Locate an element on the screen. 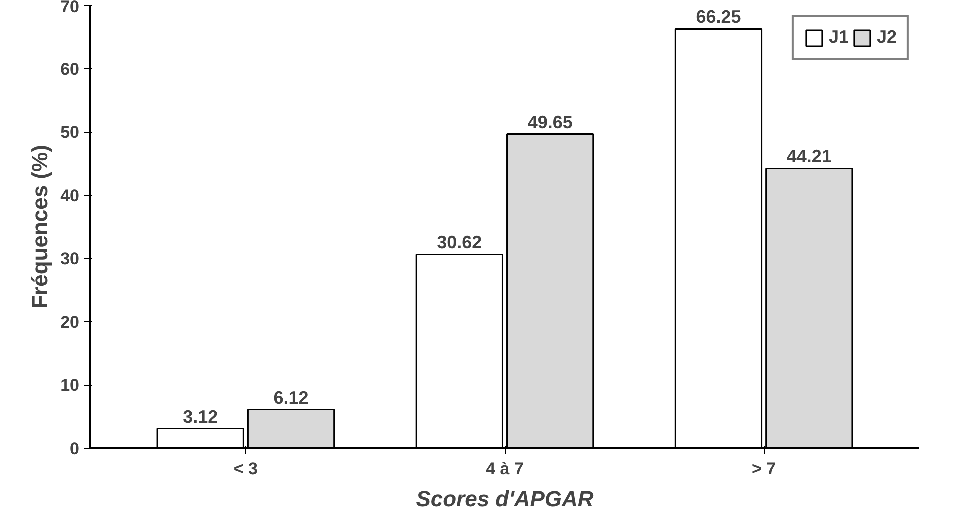 The width and height of the screenshot is (979, 514). data-label: 44.21 is located at coordinates (809, 156).